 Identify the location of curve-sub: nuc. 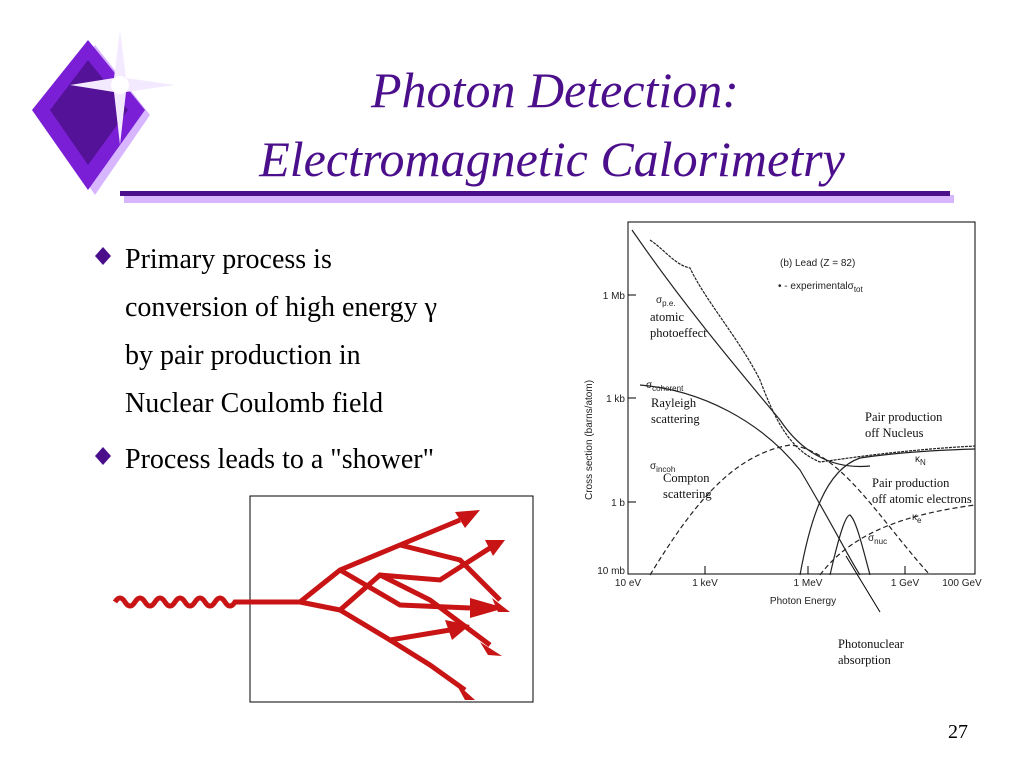
(880, 541).